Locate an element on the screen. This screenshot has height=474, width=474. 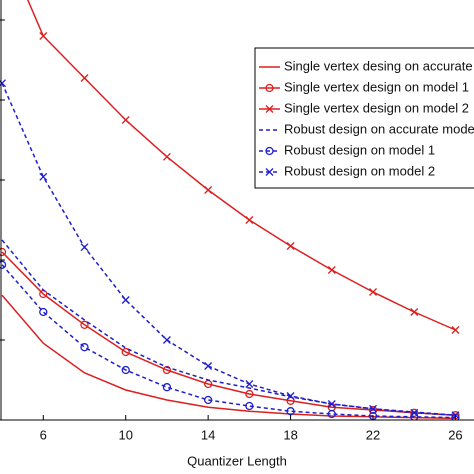
legend-label: Single vertex design on model 2 is located at coordinates (376, 107).